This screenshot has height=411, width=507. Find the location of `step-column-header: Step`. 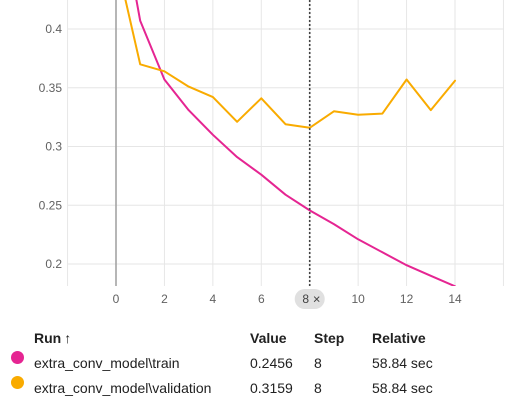

step-column-header: Step is located at coordinates (329, 338).